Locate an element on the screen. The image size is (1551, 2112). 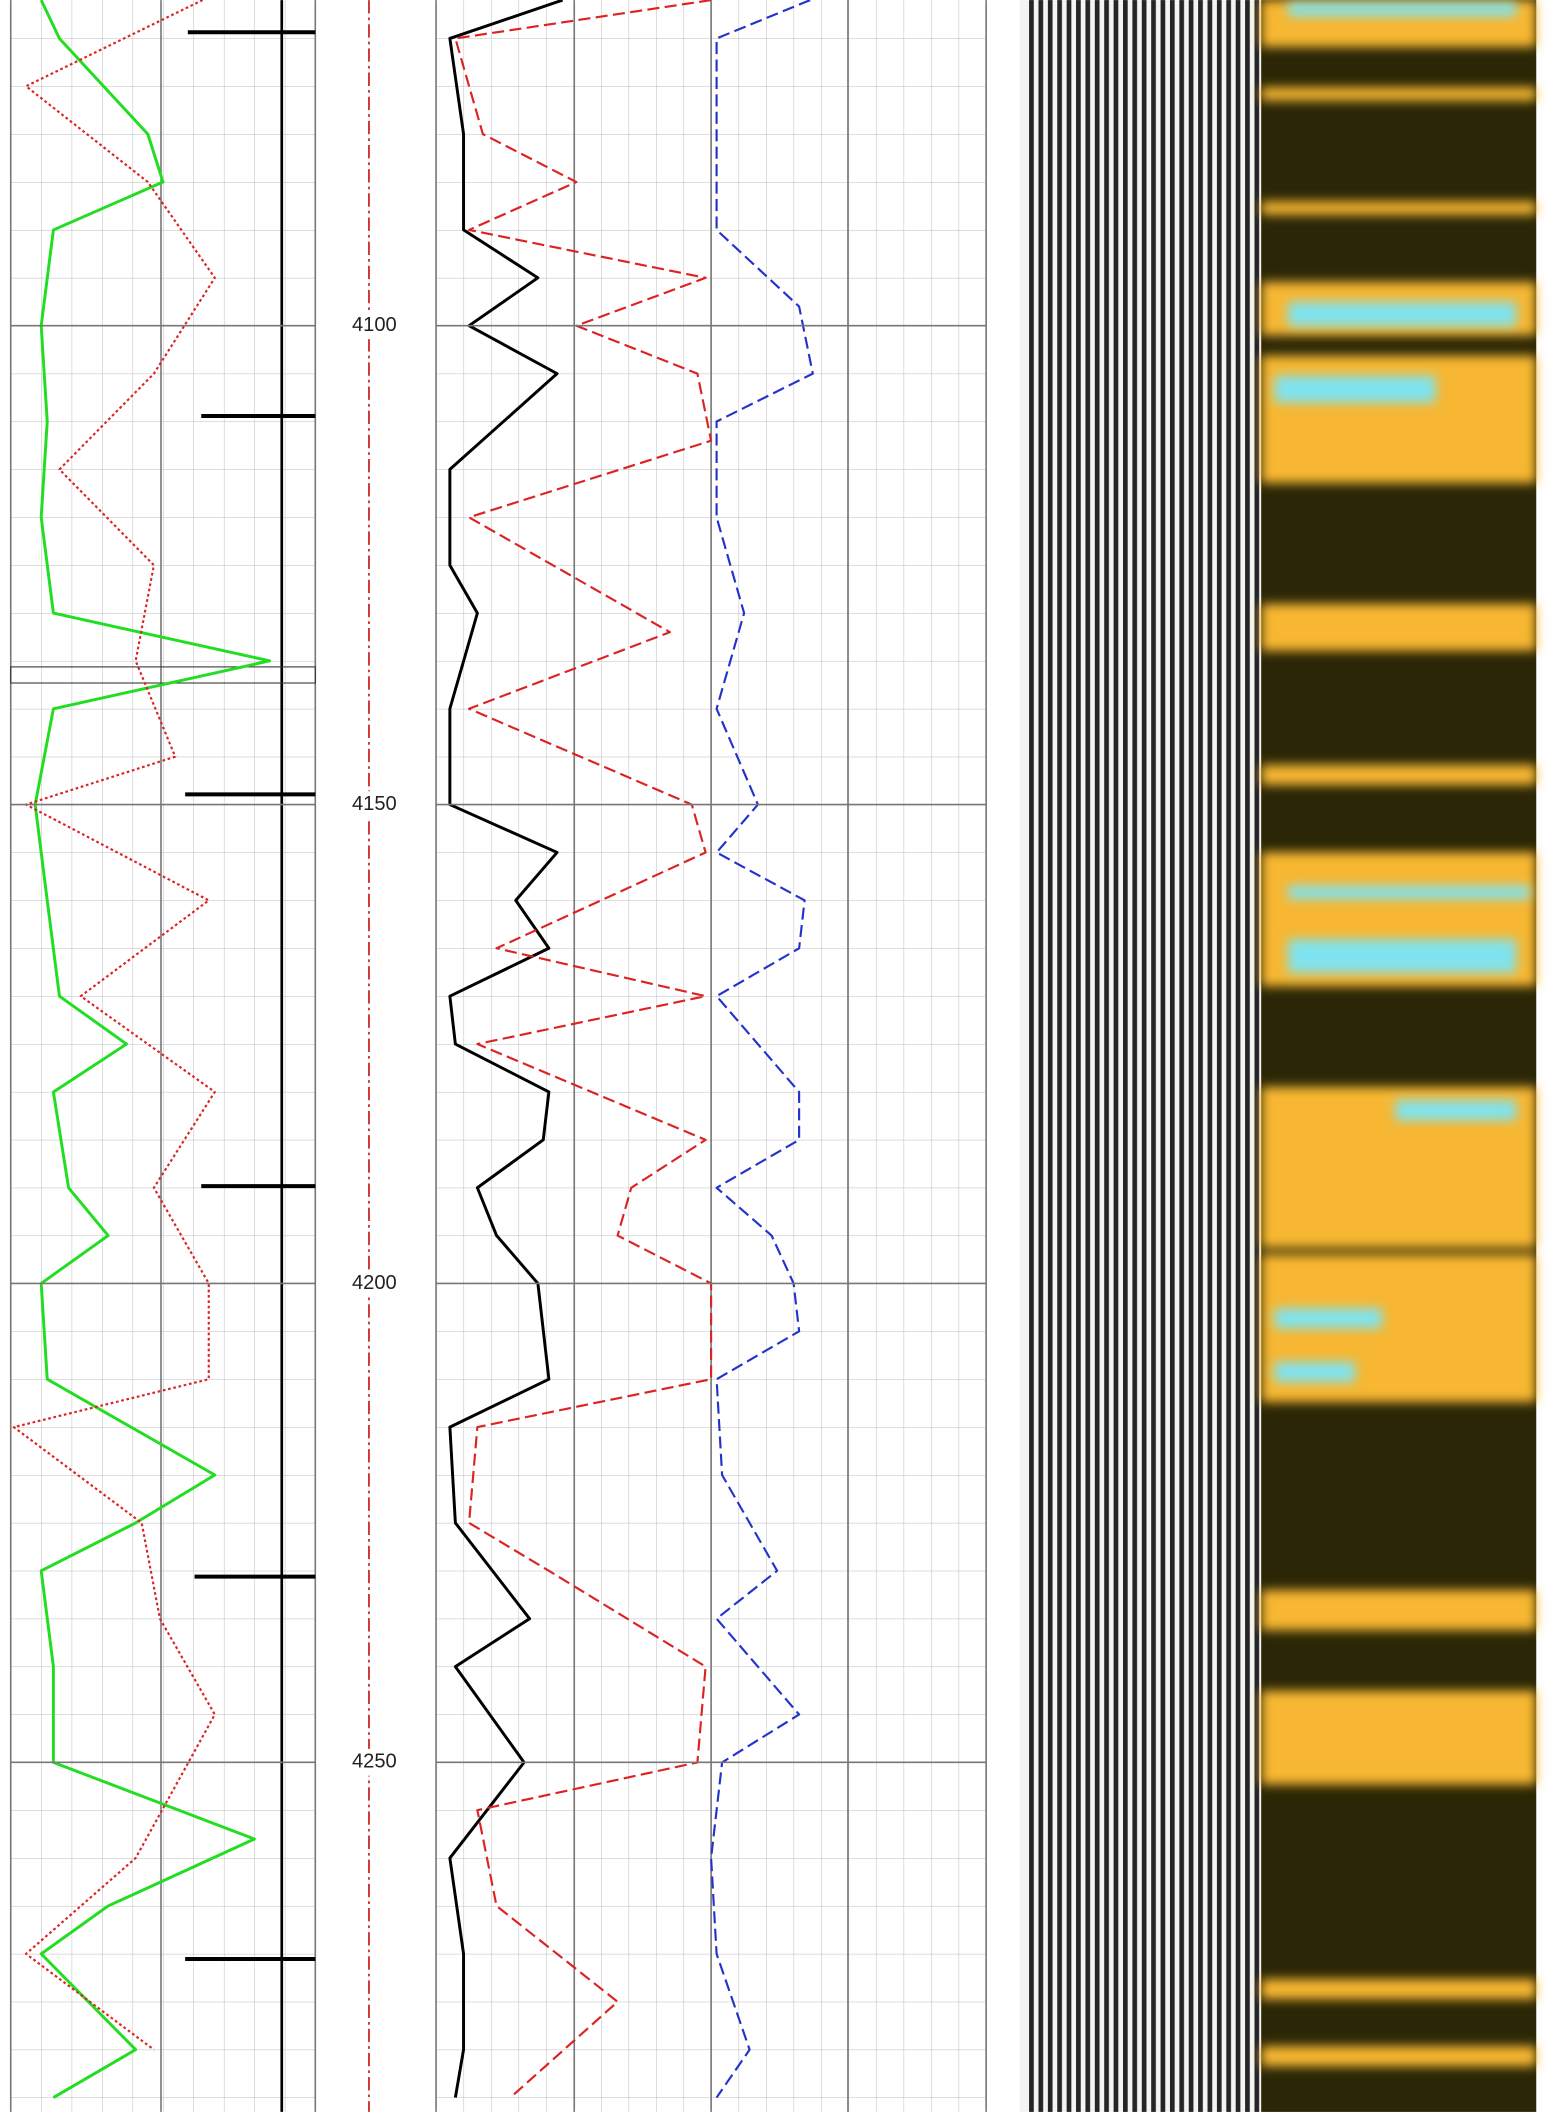
depth-label: 4250 is located at coordinates (374, 1762).